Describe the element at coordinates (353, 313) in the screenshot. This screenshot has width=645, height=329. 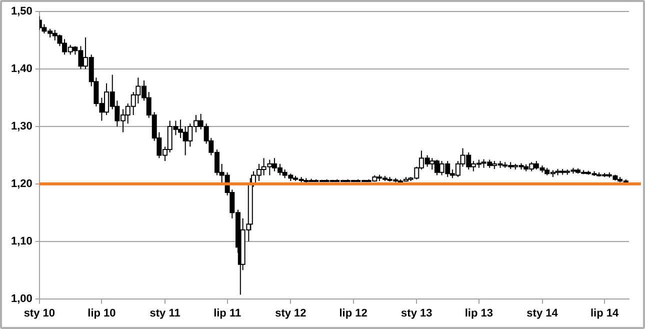
I see `x-tick-label: lip 12` at that location.